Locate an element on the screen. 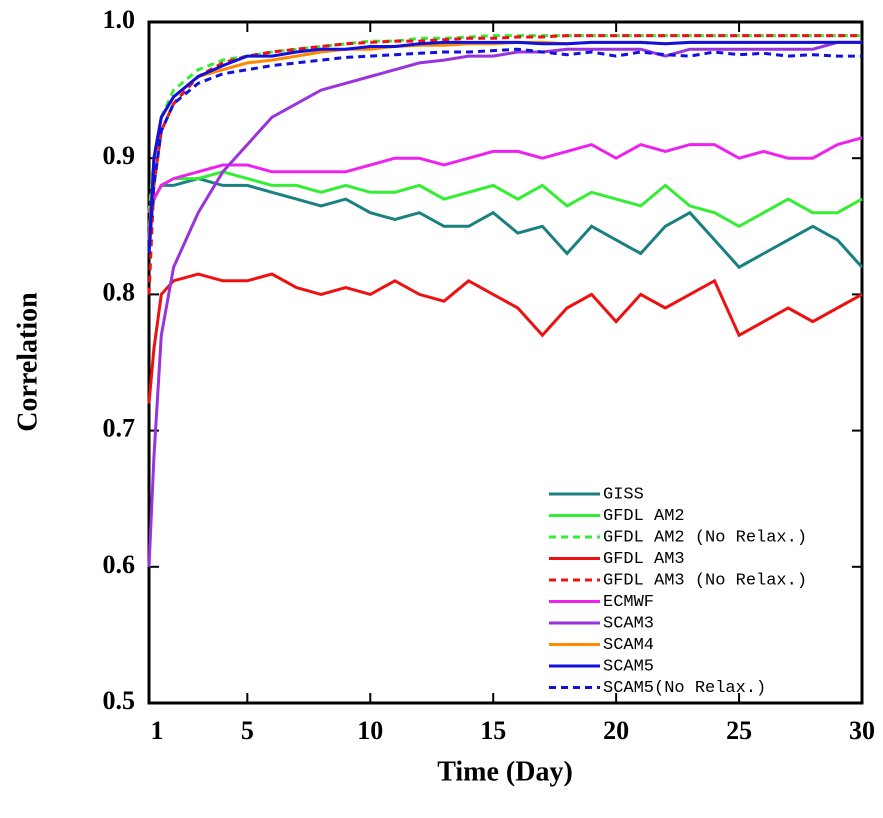 This screenshot has width=883, height=818. y-tick-label: 0.7 is located at coordinates (119, 428).